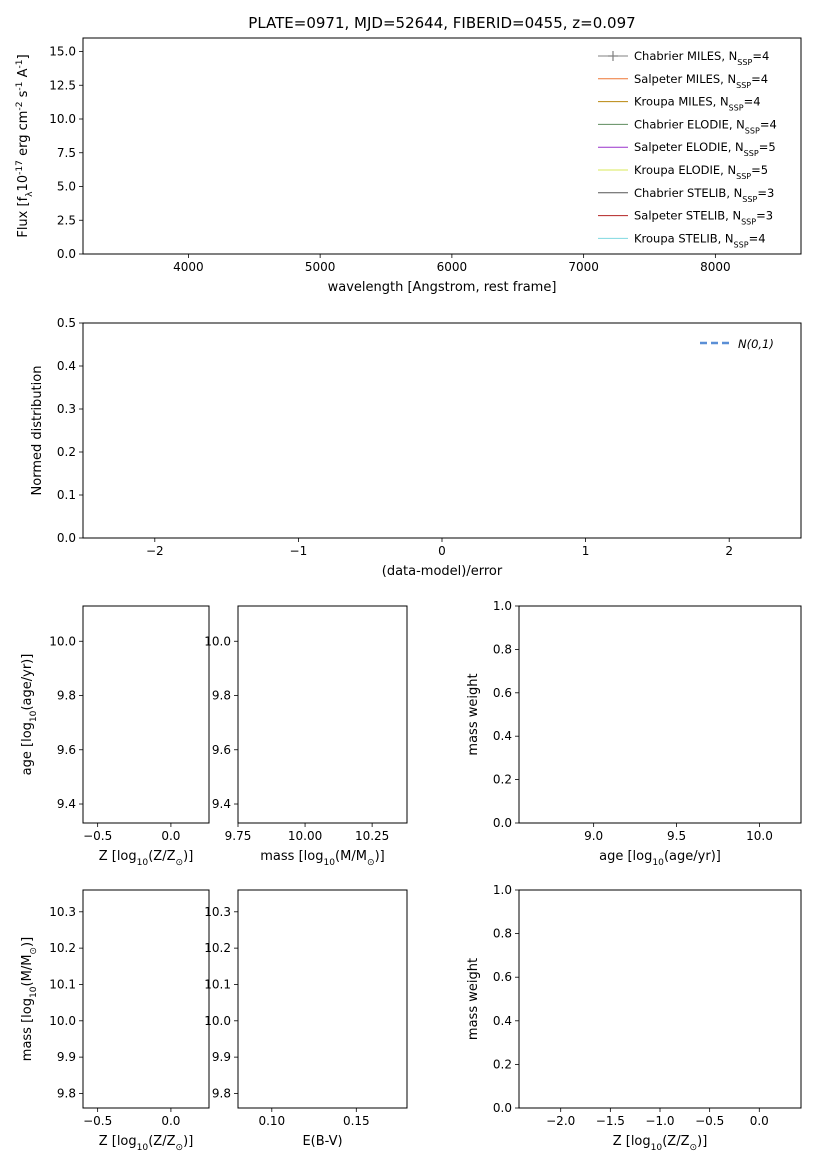  Describe the element at coordinates (560, 1121) in the screenshot. I see `x-tick-label: −2.0` at that location.